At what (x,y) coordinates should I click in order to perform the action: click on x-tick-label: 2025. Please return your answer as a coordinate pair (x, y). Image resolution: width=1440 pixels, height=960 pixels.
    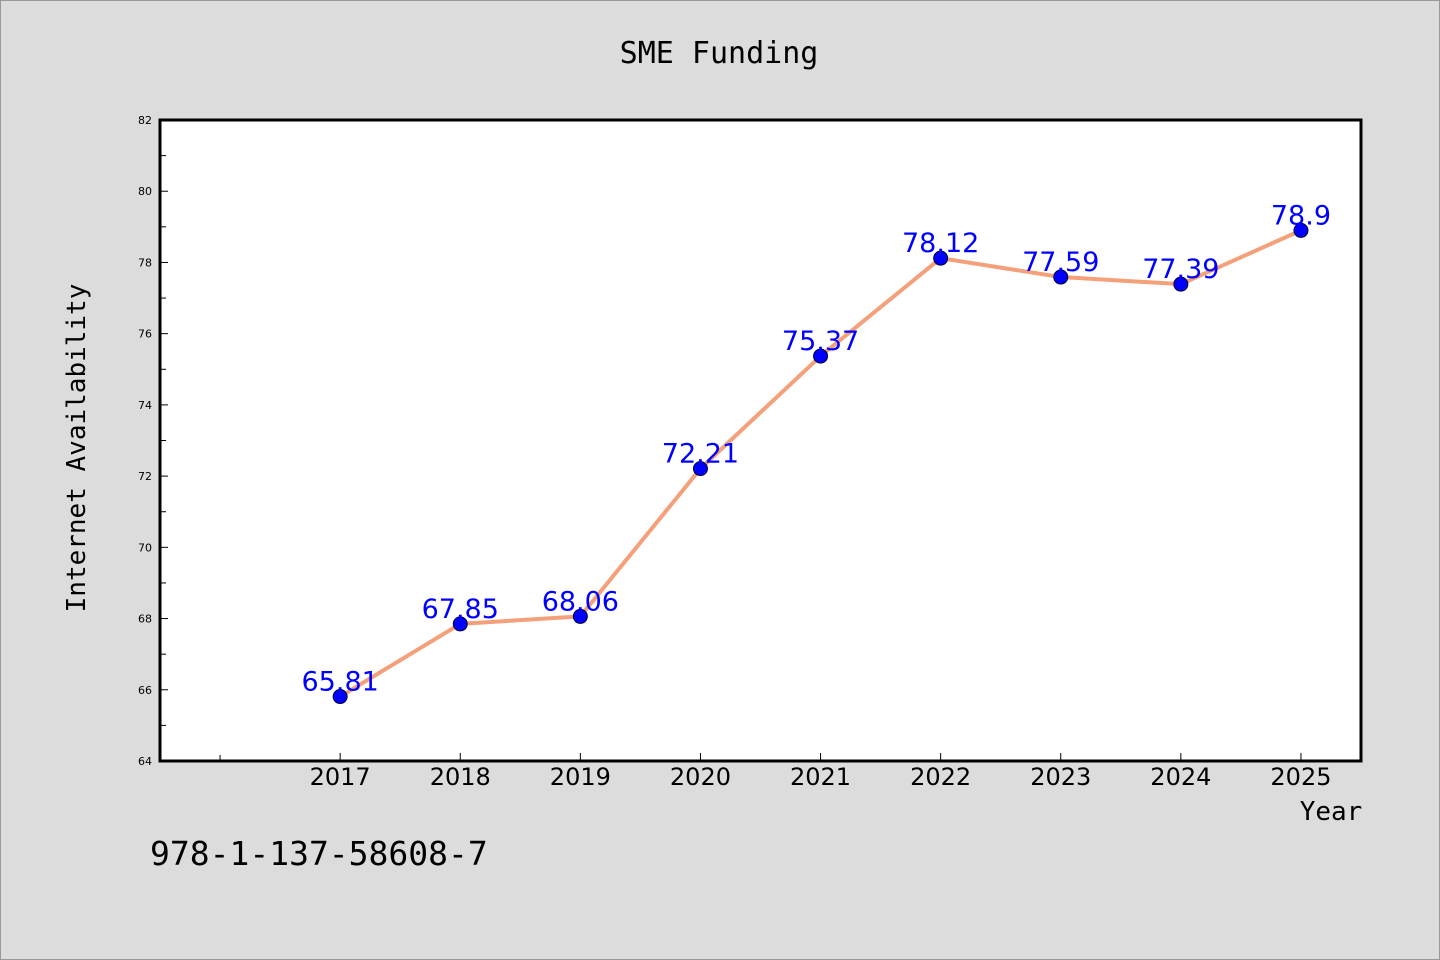
    Looking at the image, I should click on (1300, 777).